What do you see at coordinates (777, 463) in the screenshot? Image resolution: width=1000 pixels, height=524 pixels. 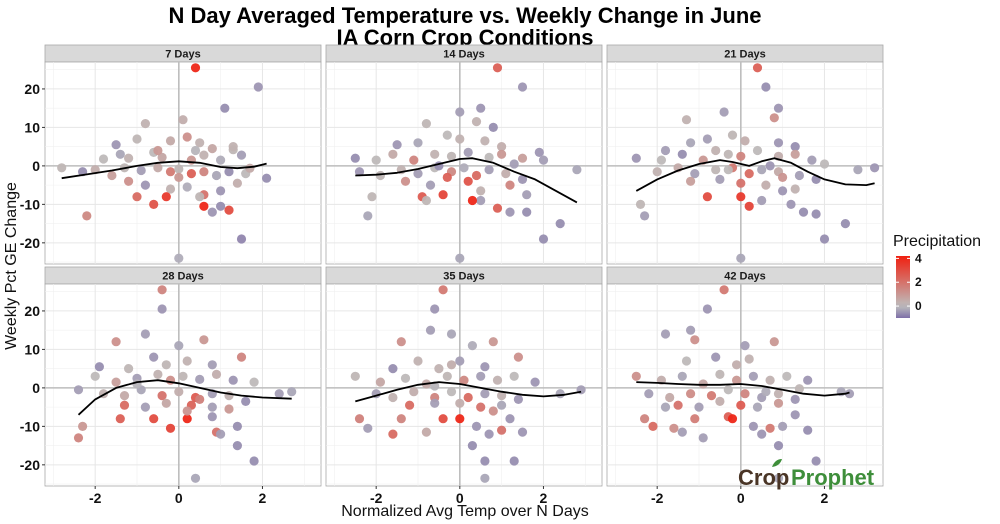 I see `leaf-icon` at bounding box center [777, 463].